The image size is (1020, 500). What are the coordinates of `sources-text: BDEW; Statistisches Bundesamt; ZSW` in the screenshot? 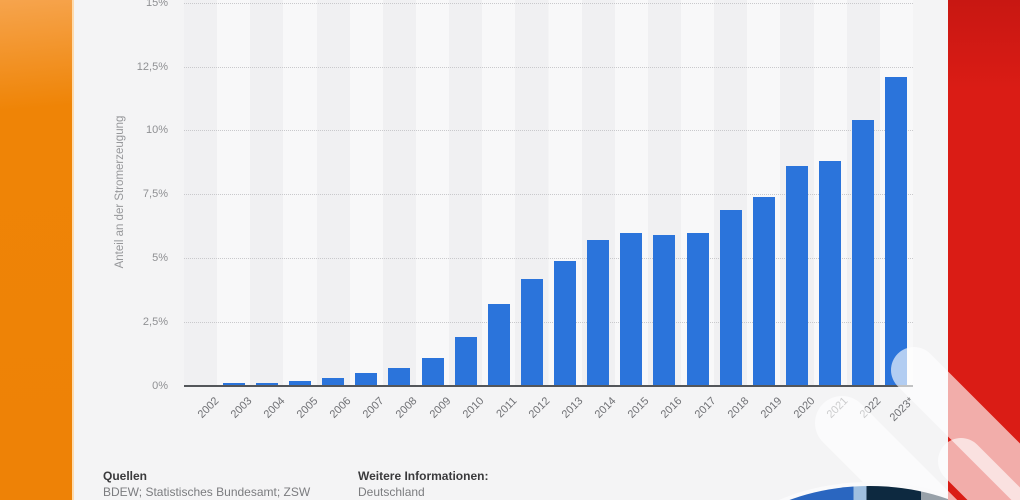 It's located at (207, 492).